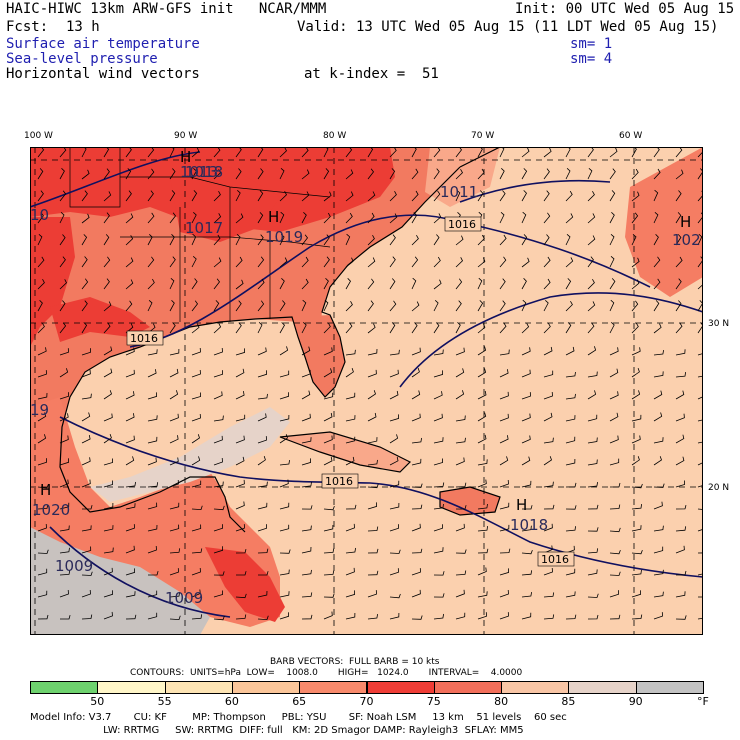  I want to click on colorbar-tick-label: 90, so click(635, 701).